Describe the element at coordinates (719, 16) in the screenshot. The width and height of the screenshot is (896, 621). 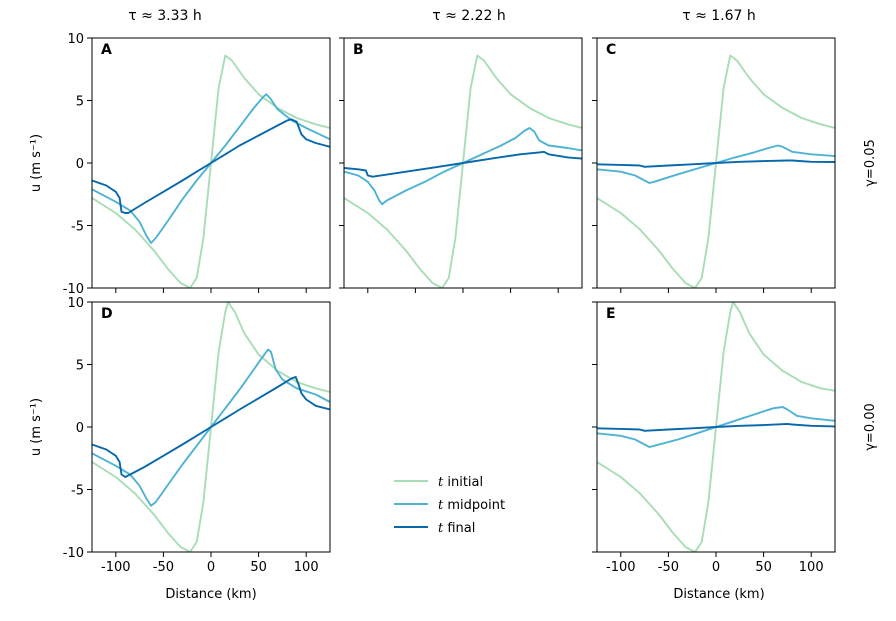
I see `column-title: τ ≈ 1.67 h` at that location.